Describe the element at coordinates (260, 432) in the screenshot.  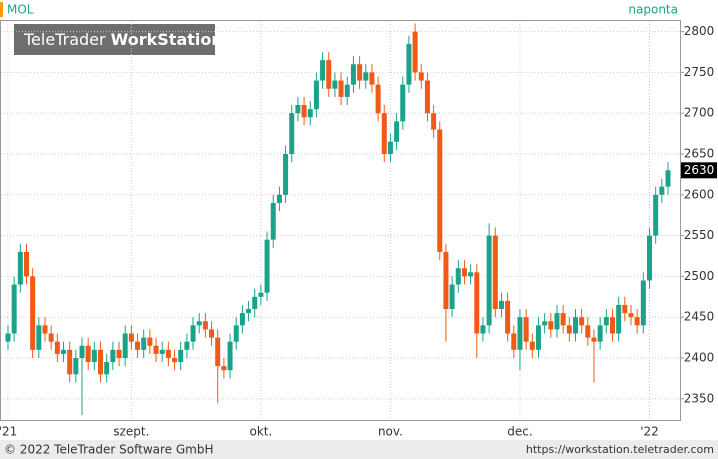
I see `x-tick-label: okt.` at that location.